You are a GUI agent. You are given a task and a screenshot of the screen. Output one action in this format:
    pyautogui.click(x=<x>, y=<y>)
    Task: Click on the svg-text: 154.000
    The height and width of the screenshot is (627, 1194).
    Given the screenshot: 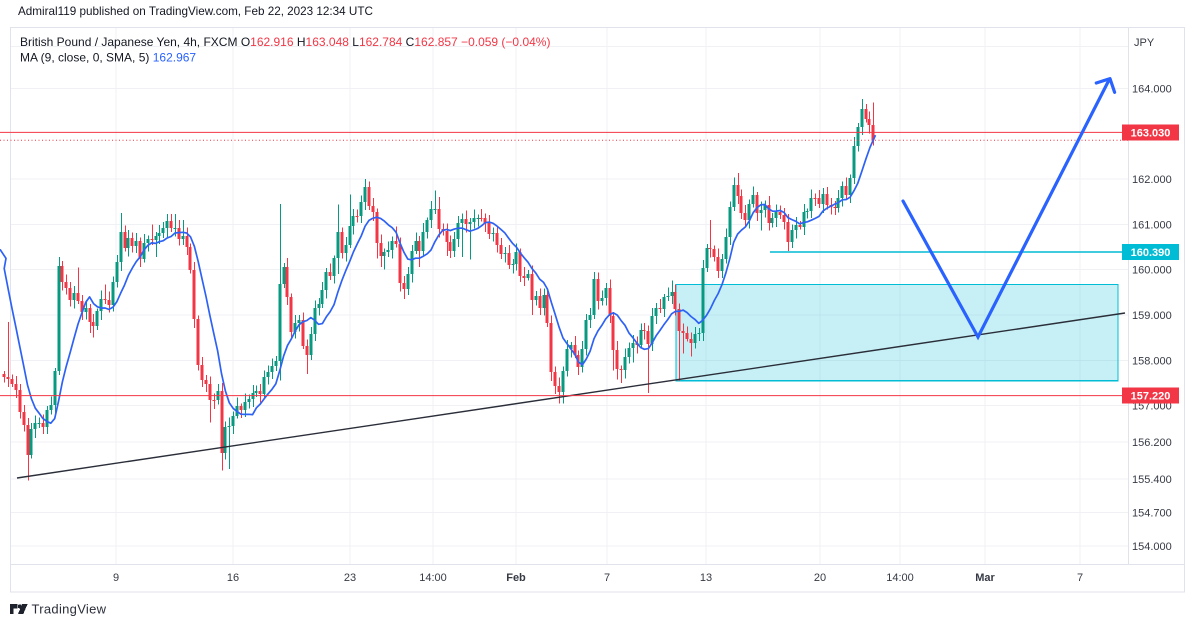 What is the action you would take?
    pyautogui.click(x=1152, y=547)
    